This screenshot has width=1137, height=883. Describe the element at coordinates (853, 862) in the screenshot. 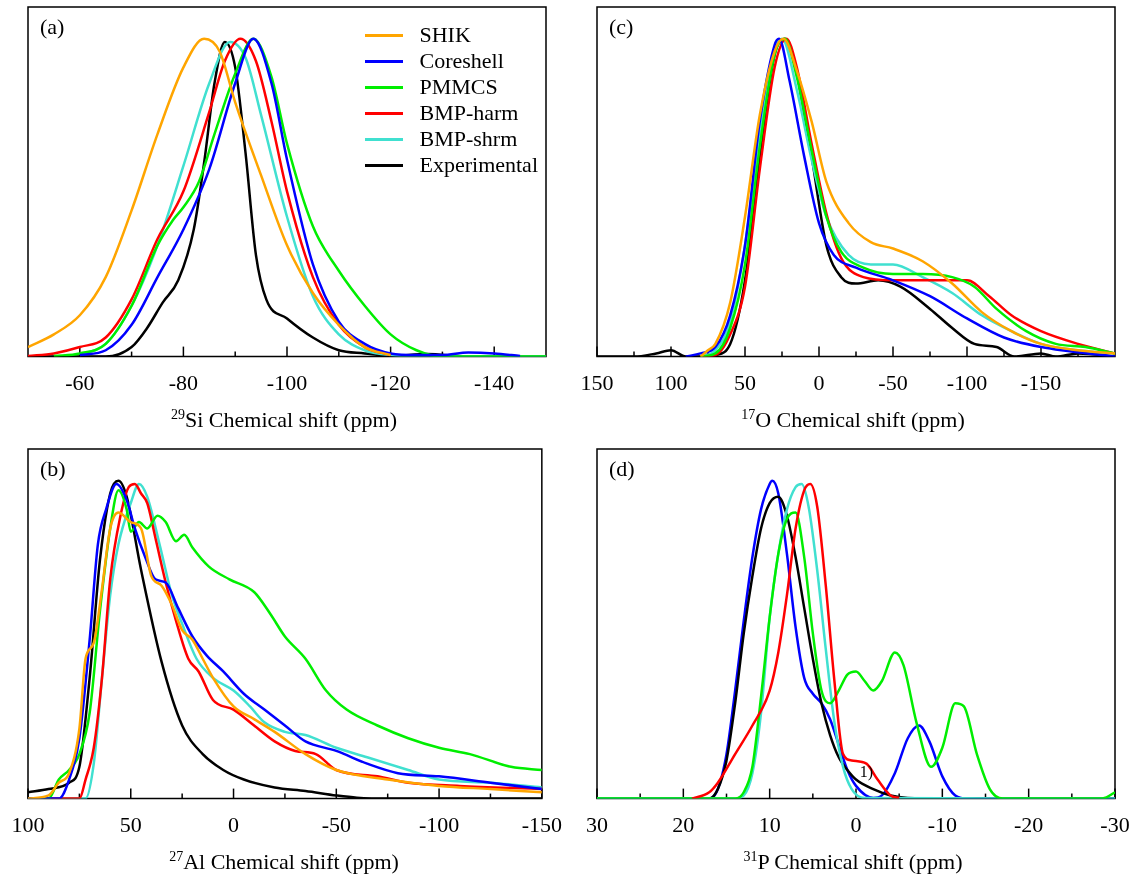

I see `x-axis-title: $^{31}$P Chemical shift (ppm)` at that location.